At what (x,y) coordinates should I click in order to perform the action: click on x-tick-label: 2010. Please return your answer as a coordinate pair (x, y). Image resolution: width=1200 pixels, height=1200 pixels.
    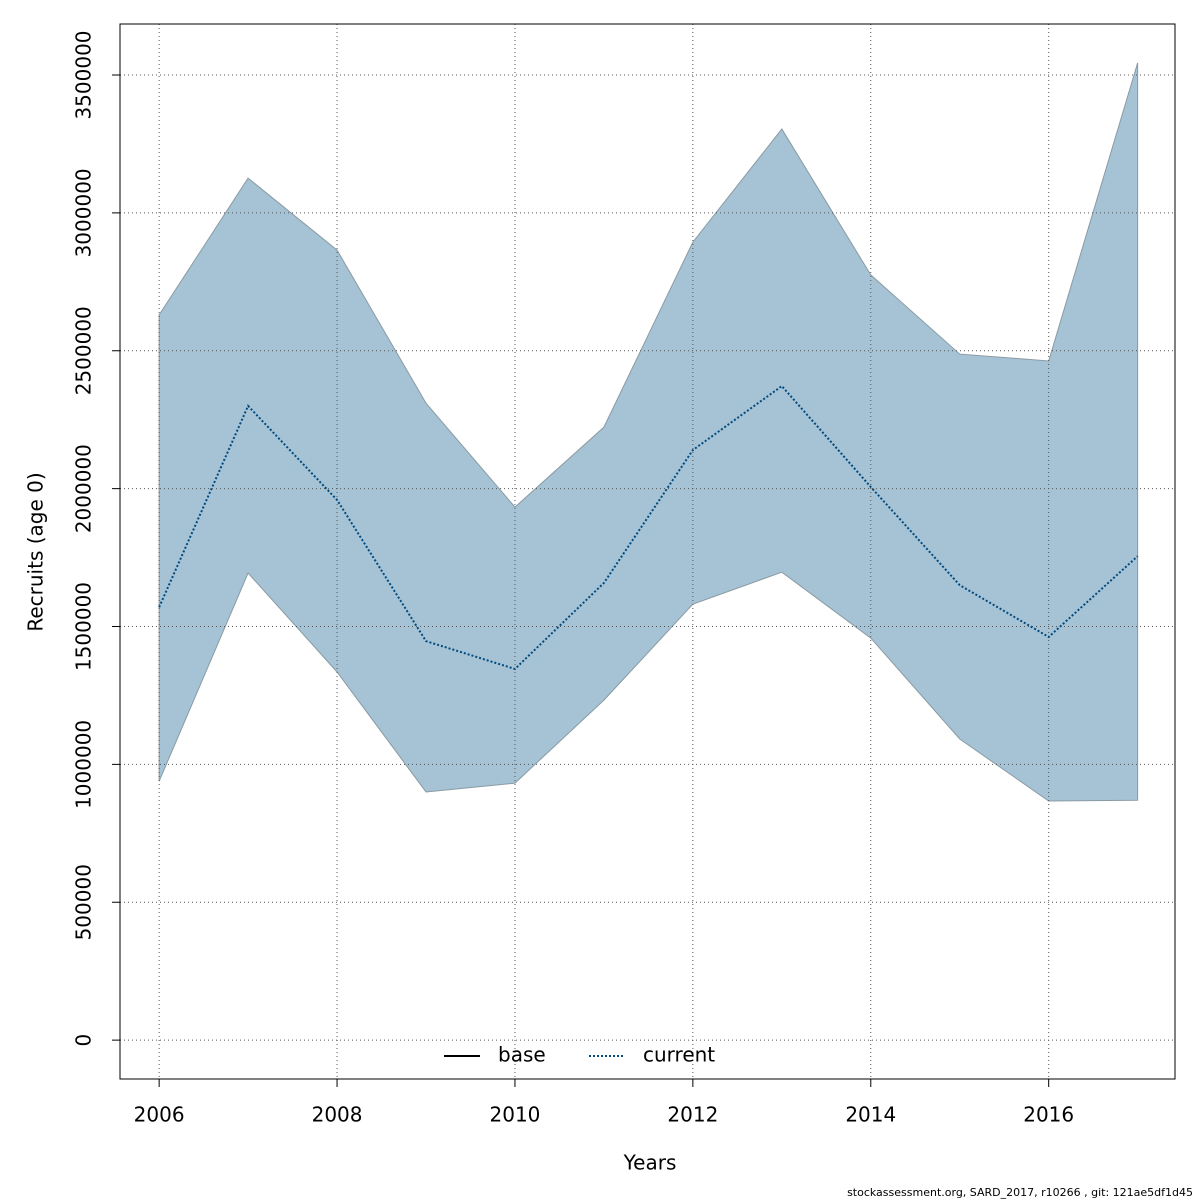
    Looking at the image, I should click on (515, 1115).